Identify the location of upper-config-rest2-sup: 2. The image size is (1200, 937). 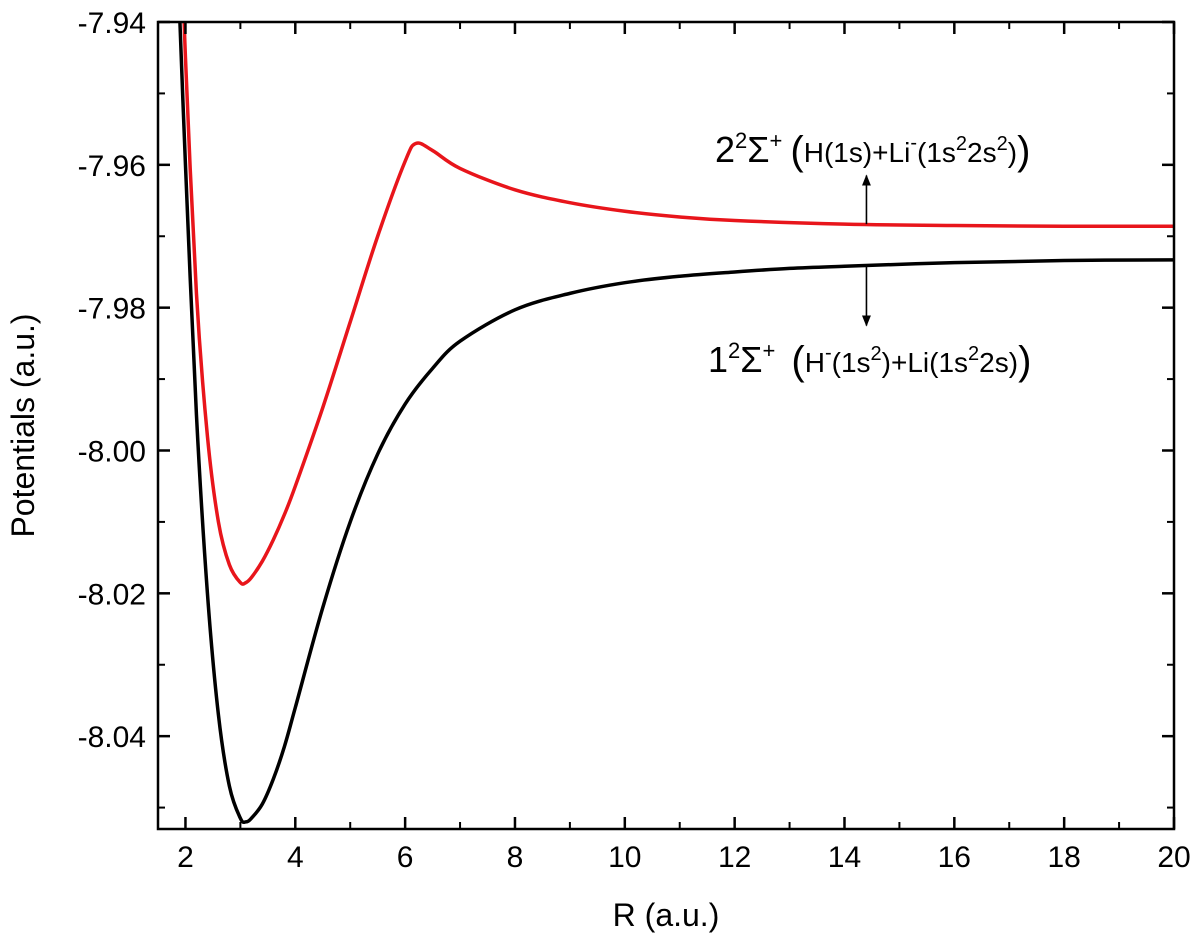
(1002, 144).